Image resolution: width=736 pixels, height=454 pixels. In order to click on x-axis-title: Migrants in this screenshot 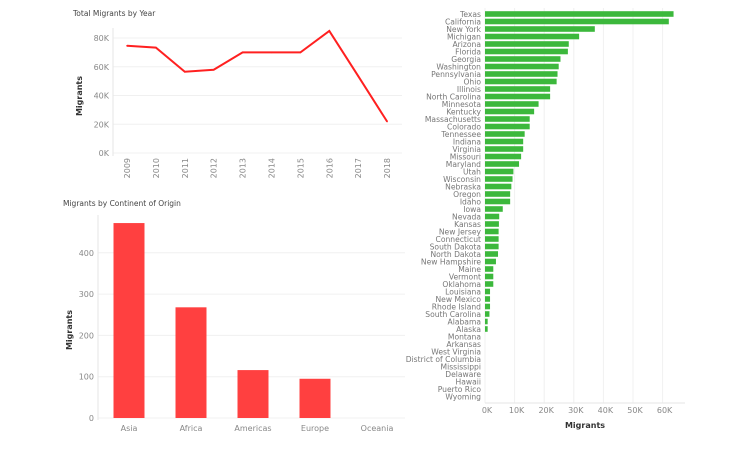, I will do `click(585, 425)`.